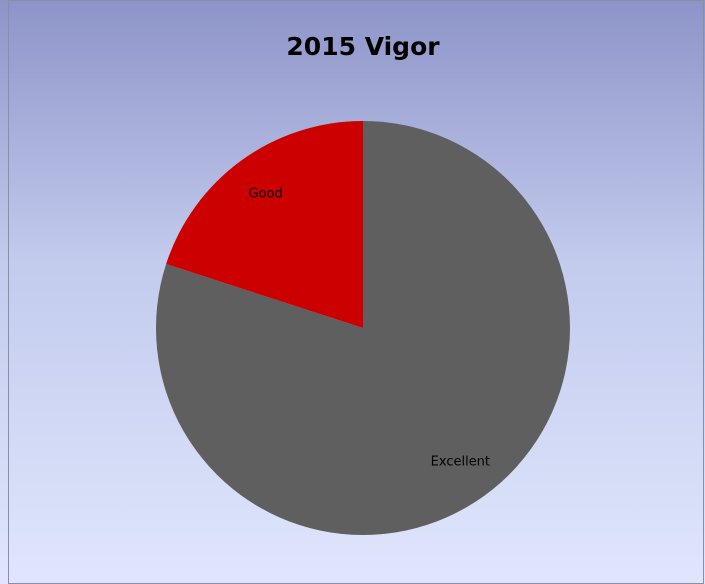 The height and width of the screenshot is (584, 705). I want to click on slice-label: Good, so click(266, 194).